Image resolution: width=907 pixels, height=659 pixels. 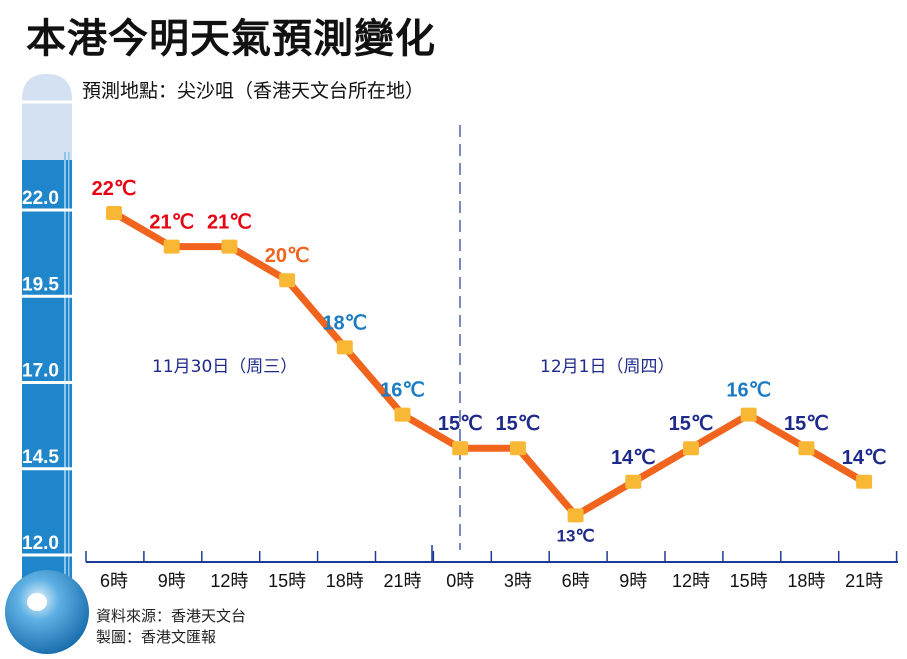 What do you see at coordinates (156, 637) in the screenshot?
I see `graphic-credit: 製圖：香港文匯報` at bounding box center [156, 637].